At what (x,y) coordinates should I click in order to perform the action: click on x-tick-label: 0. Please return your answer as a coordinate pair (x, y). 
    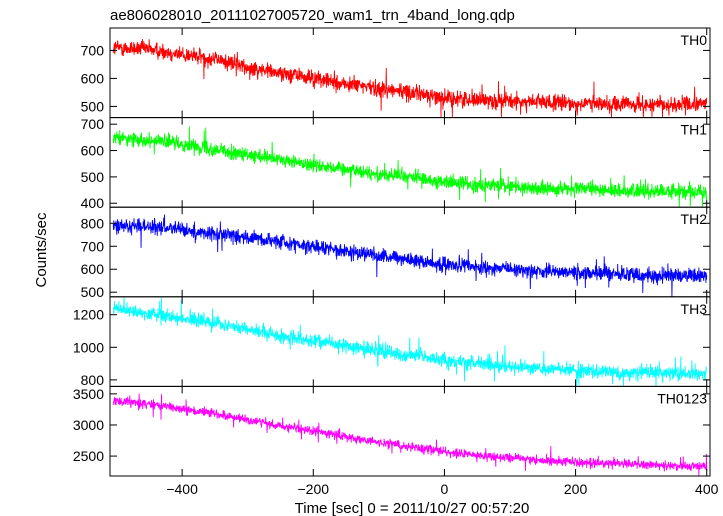
    Looking at the image, I should click on (445, 489).